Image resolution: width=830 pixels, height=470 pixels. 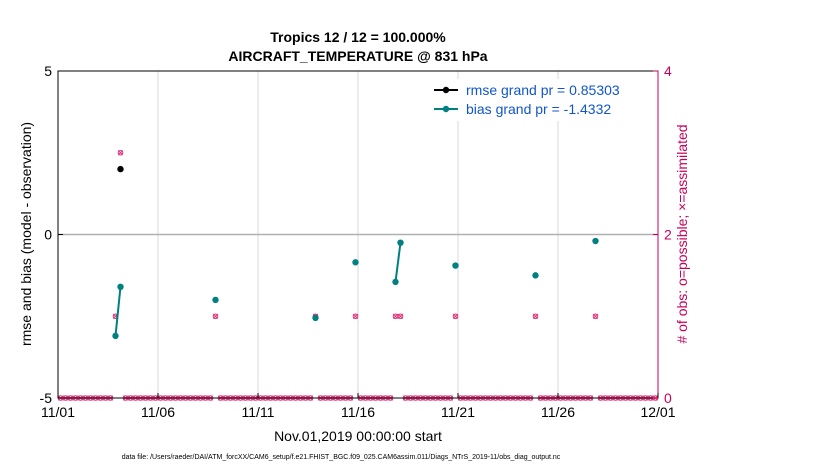 I want to click on legend-marker-bias, so click(x=446, y=109).